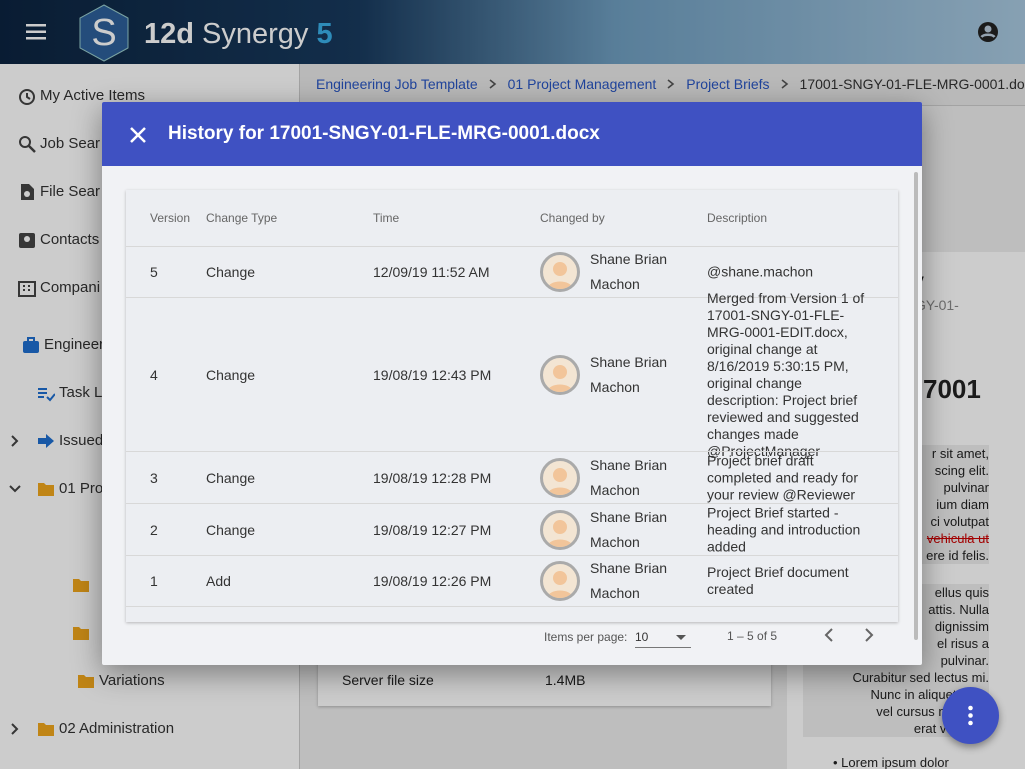 This screenshot has width=1025, height=769. Describe the element at coordinates (82, 392) in the screenshot. I see `nav-item: Task Li` at that location.